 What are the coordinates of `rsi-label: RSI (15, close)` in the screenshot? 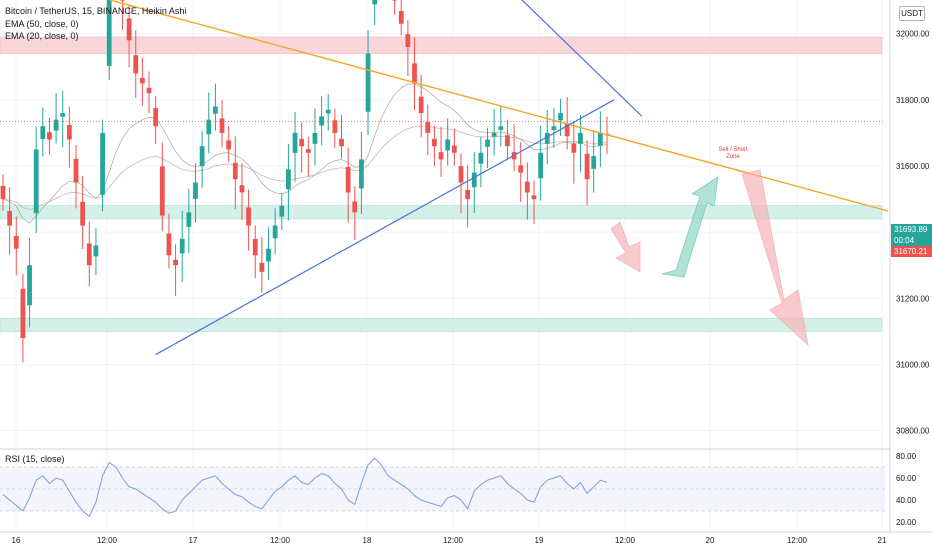 It's located at (35, 459).